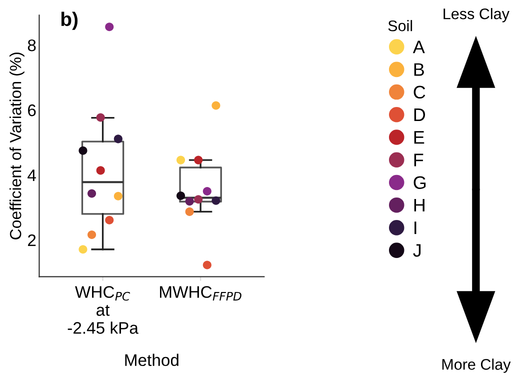 The height and width of the screenshot is (379, 523). What do you see at coordinates (420, 182) in the screenshot?
I see `legend-label: G` at bounding box center [420, 182].